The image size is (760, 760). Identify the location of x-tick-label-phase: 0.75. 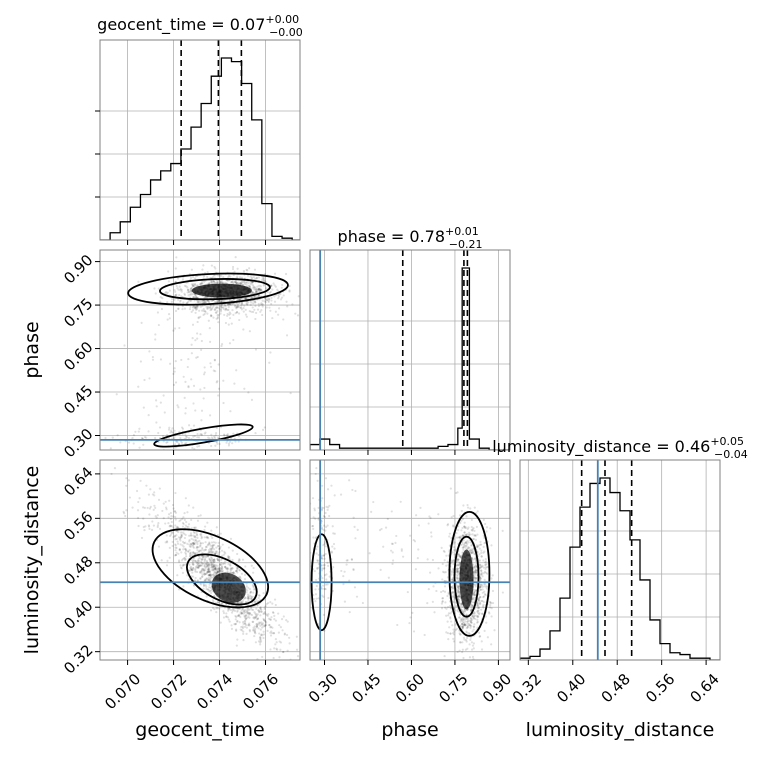
(453, 688).